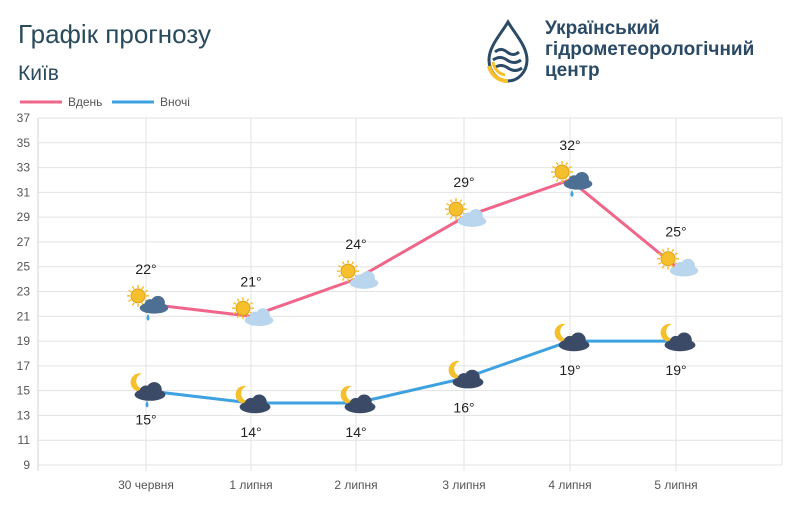  What do you see at coordinates (675, 232) in the screenshot?
I see `day-temp-label: 25°` at bounding box center [675, 232].